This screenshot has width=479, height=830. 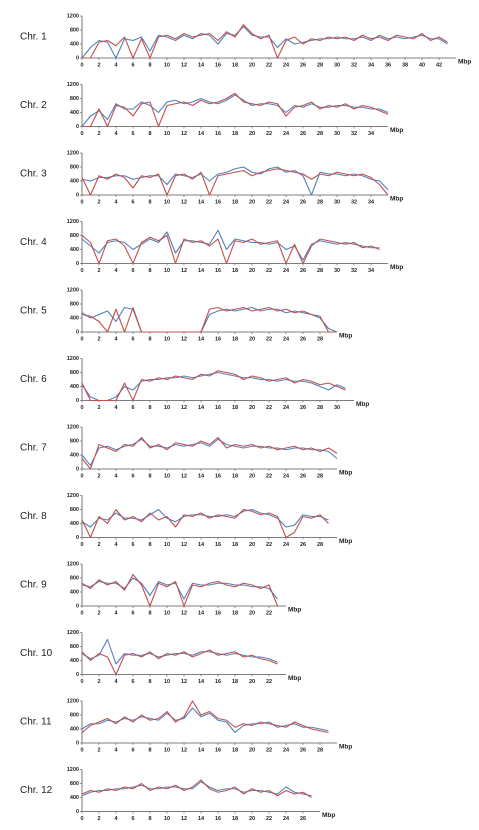 What do you see at coordinates (36, 722) in the screenshot?
I see `chart-title: Chr. 11` at bounding box center [36, 722].